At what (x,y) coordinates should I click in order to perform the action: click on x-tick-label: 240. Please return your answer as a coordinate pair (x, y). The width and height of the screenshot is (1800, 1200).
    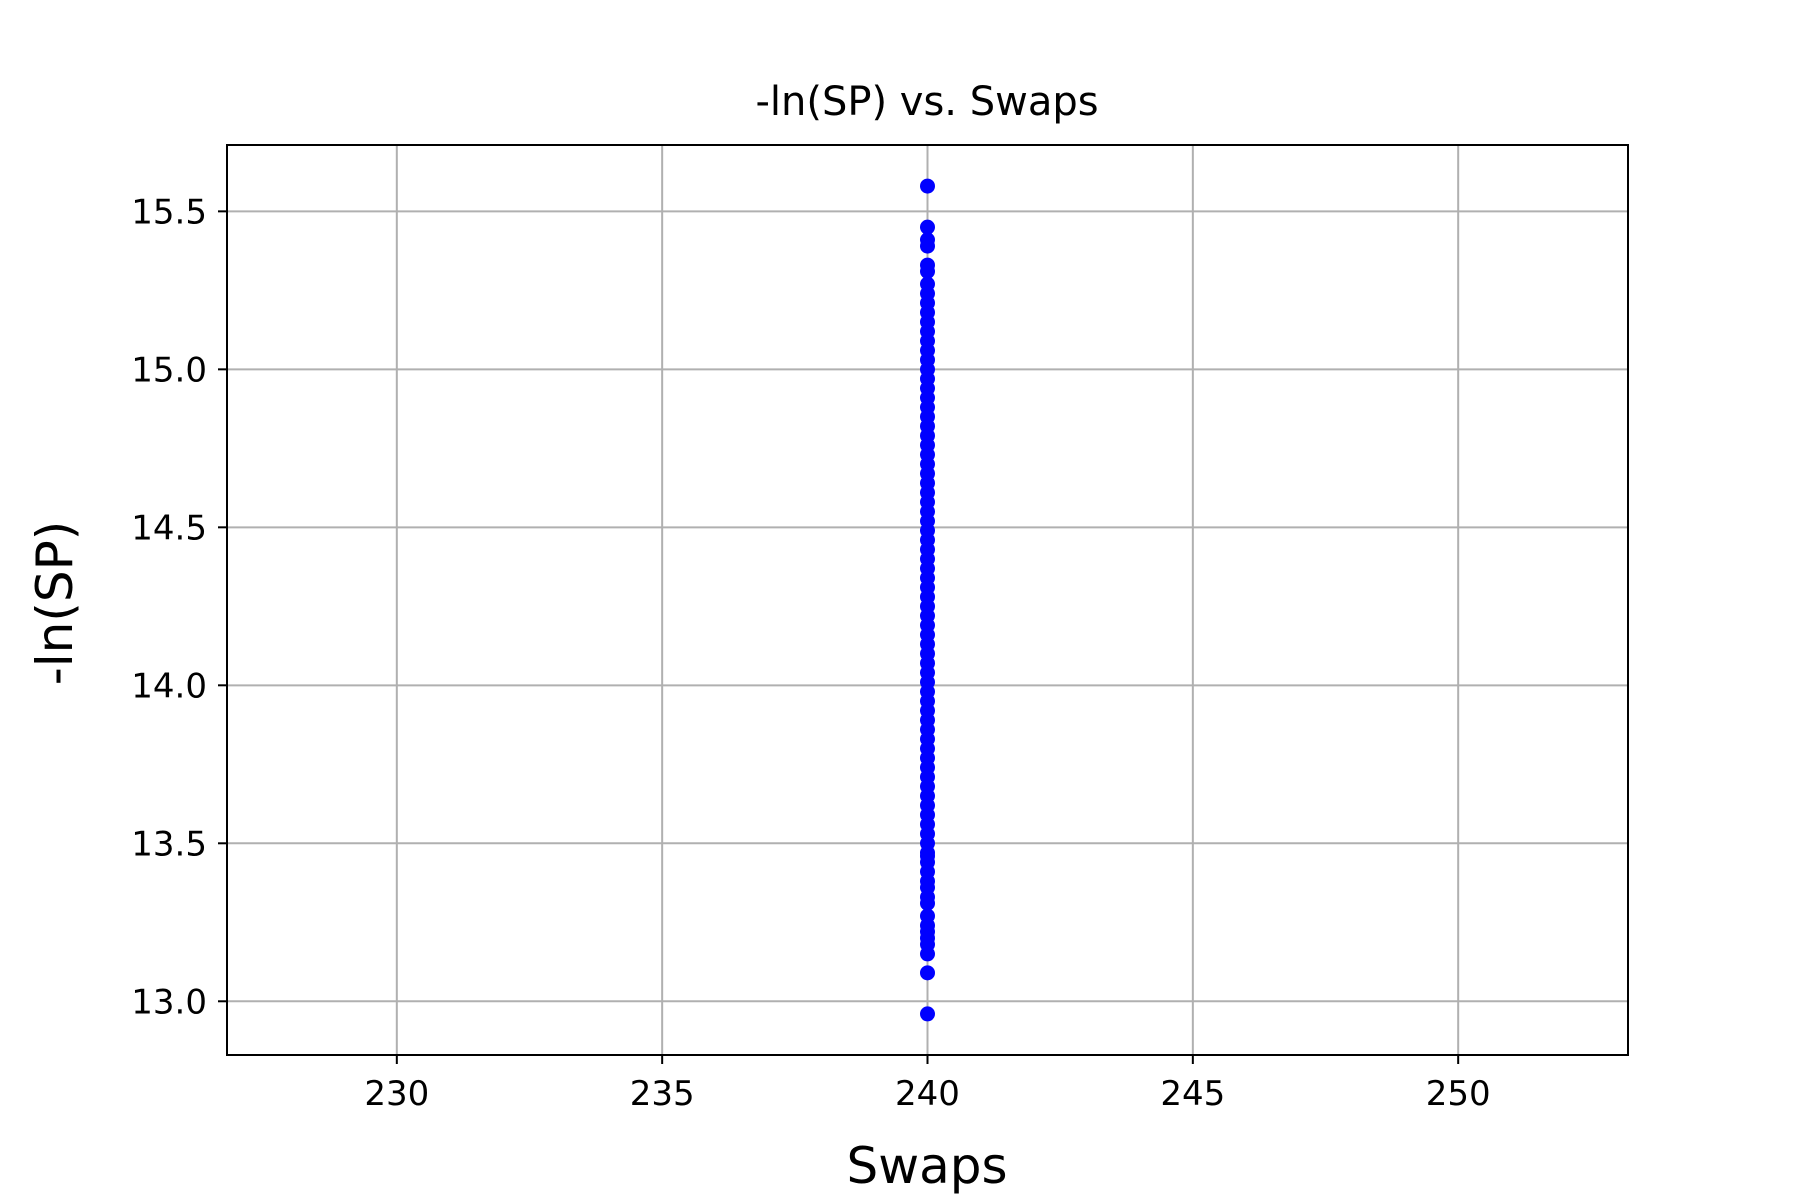
    Looking at the image, I should click on (927, 1094).